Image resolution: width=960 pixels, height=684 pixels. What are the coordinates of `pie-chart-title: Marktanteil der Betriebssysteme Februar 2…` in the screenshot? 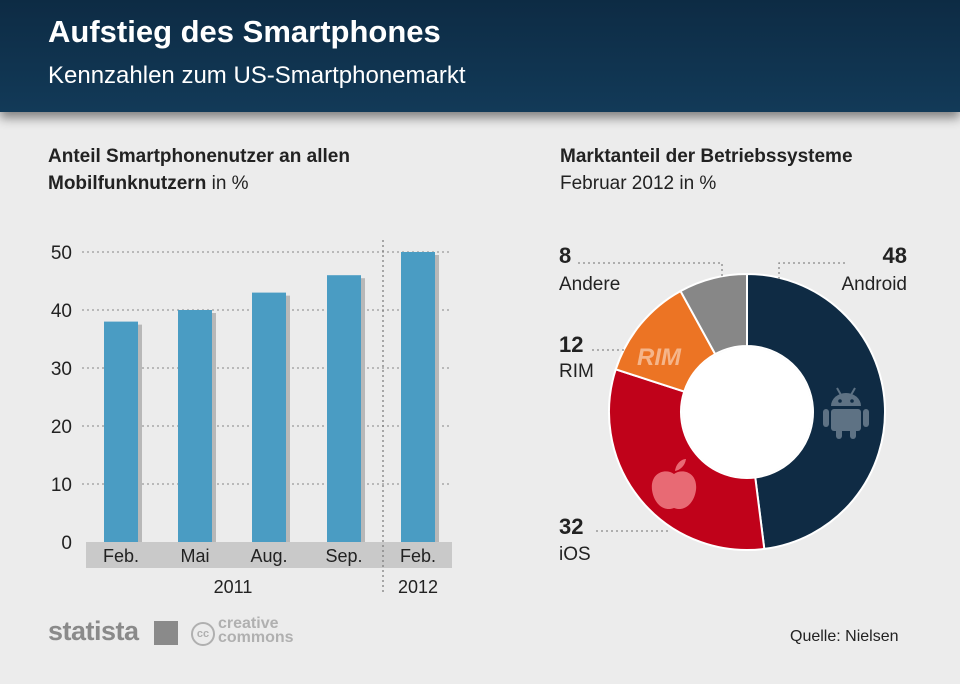 It's located at (750, 170).